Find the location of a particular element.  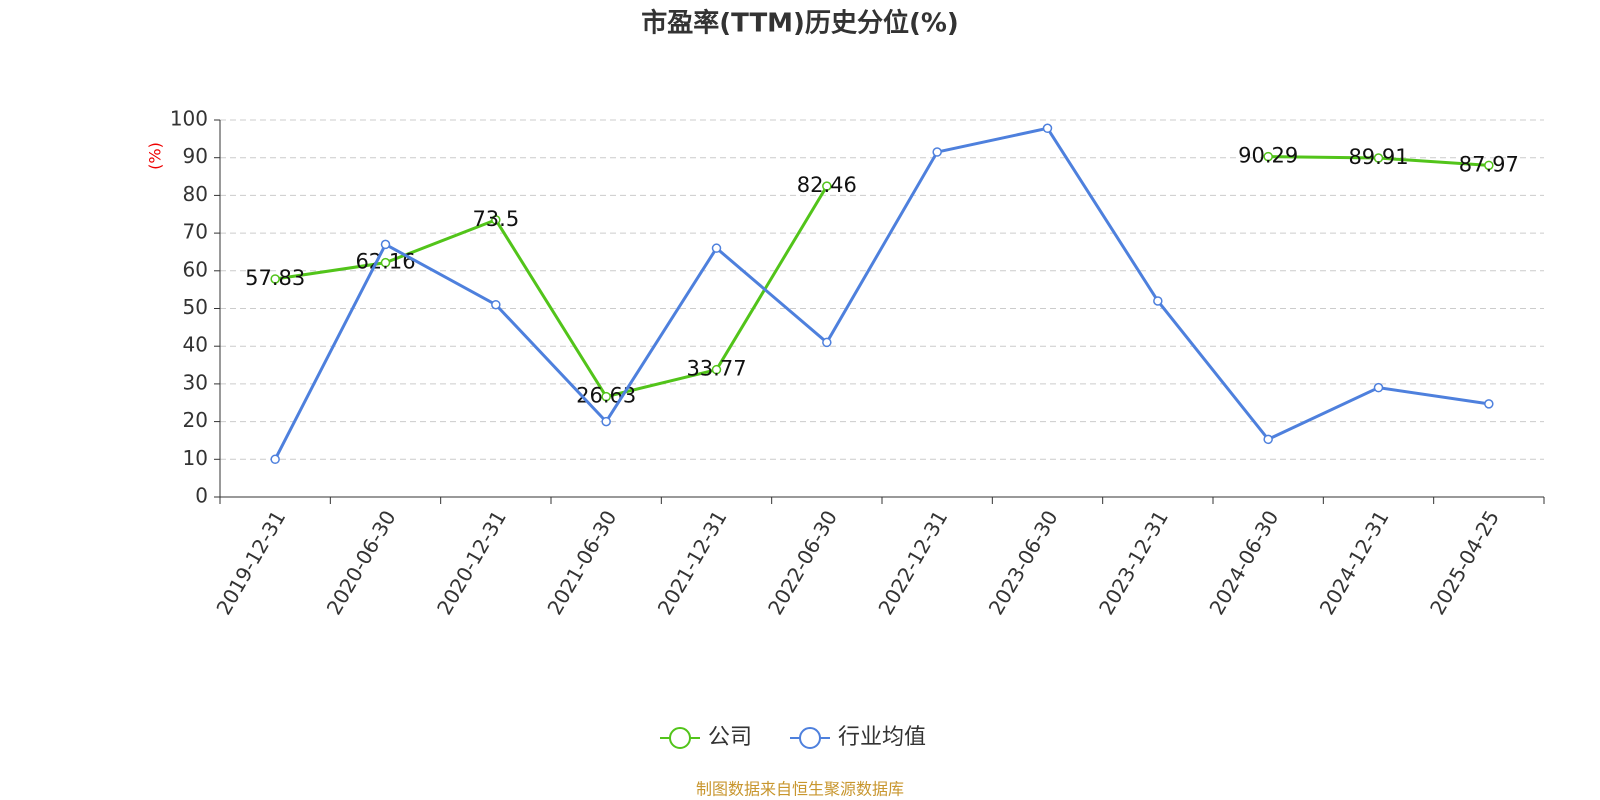

data-label: 57.83 is located at coordinates (275, 278).